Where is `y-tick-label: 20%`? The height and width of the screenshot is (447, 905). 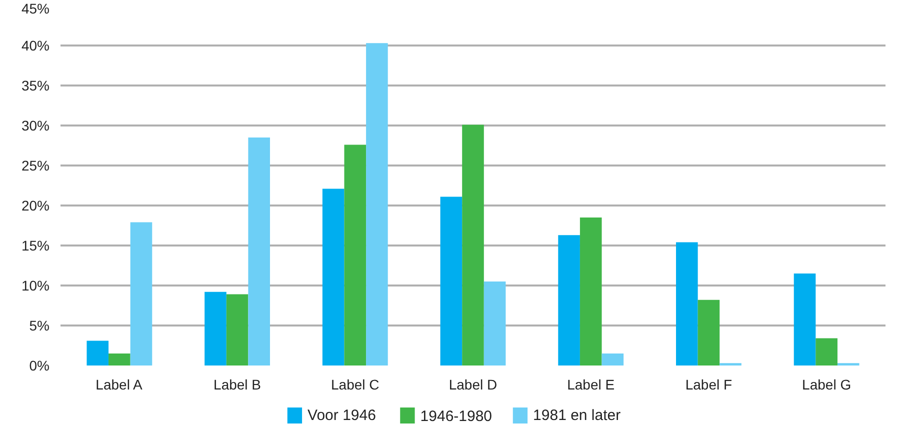
y-tick-label: 20% is located at coordinates (35, 206).